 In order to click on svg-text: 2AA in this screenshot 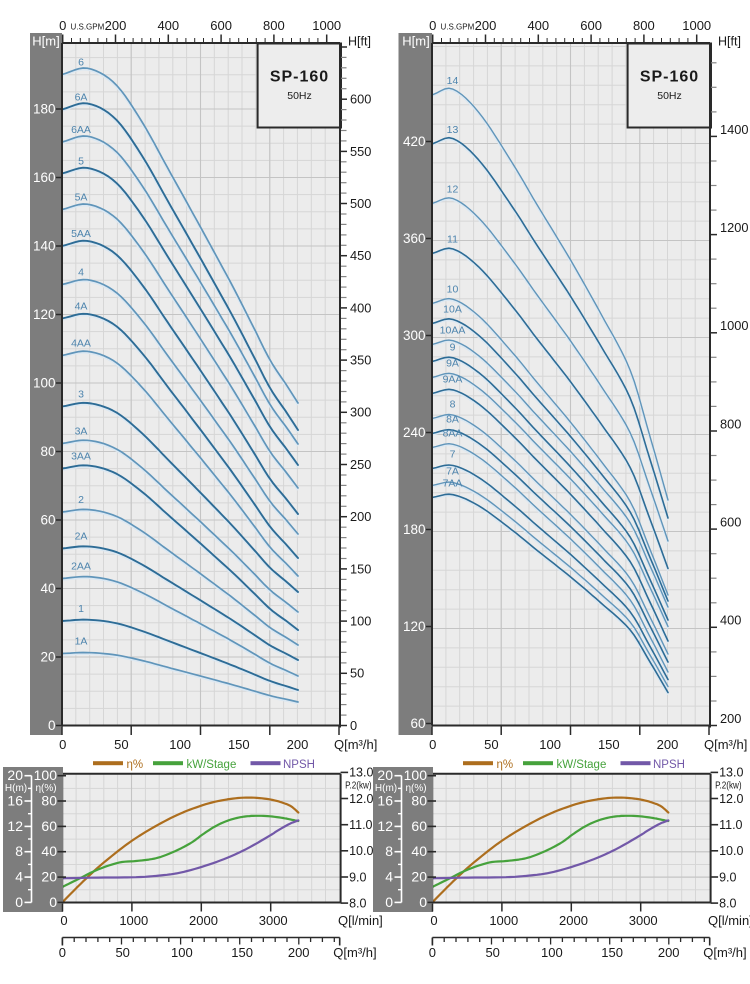, I will do `click(81, 567)`.